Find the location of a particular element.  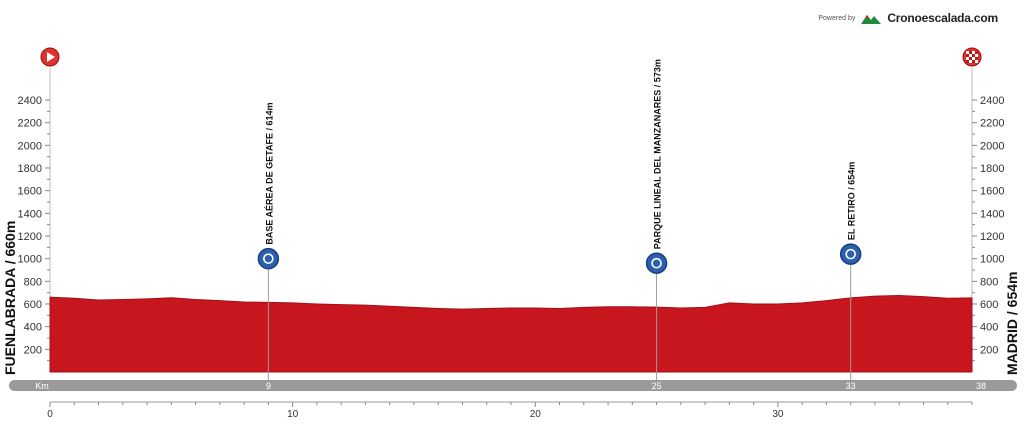

y-tick-label-right: 1600 is located at coordinates (992, 192).